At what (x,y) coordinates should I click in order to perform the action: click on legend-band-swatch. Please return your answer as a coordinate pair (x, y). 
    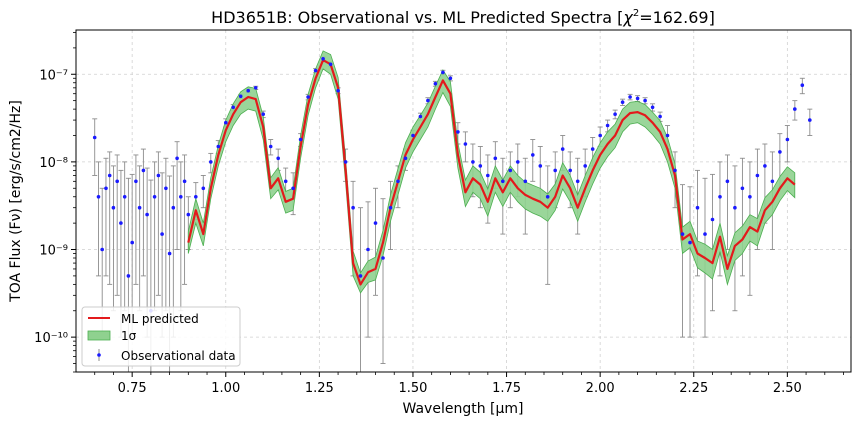
    Looking at the image, I should click on (99, 335).